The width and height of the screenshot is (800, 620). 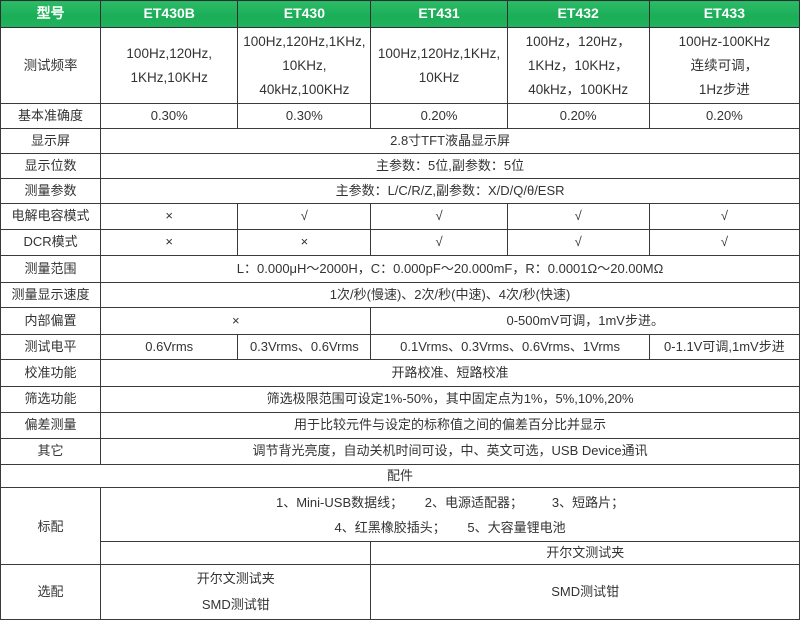 What do you see at coordinates (450, 141) in the screenshot?
I see `display-screen-value: 2.8寸TFT液晶显示屏` at bounding box center [450, 141].